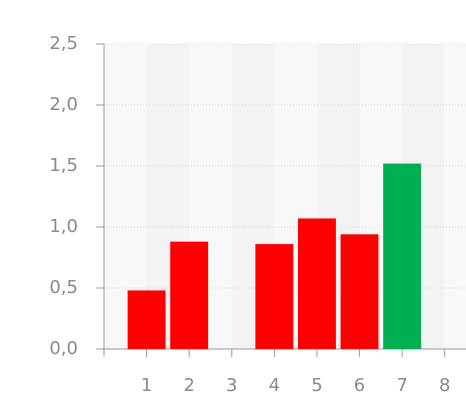 The height and width of the screenshot is (412, 466). I want to click on y-tick-label: 1,5, so click(63, 165).